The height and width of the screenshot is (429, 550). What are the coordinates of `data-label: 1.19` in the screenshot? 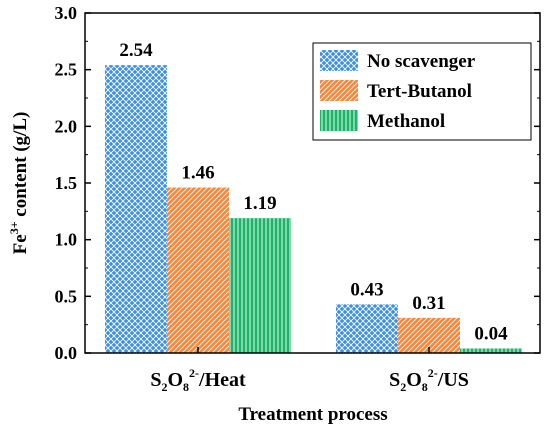 It's located at (259, 203).